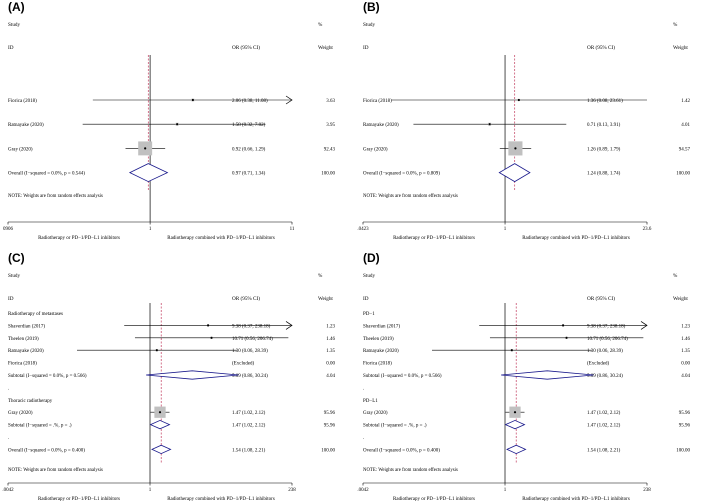 Image resolution: width=709 pixels, height=502 pixels. Describe the element at coordinates (250, 101) in the screenshot. I see `estimate-text: 2.06 (0.38, 11.08)` at that location.